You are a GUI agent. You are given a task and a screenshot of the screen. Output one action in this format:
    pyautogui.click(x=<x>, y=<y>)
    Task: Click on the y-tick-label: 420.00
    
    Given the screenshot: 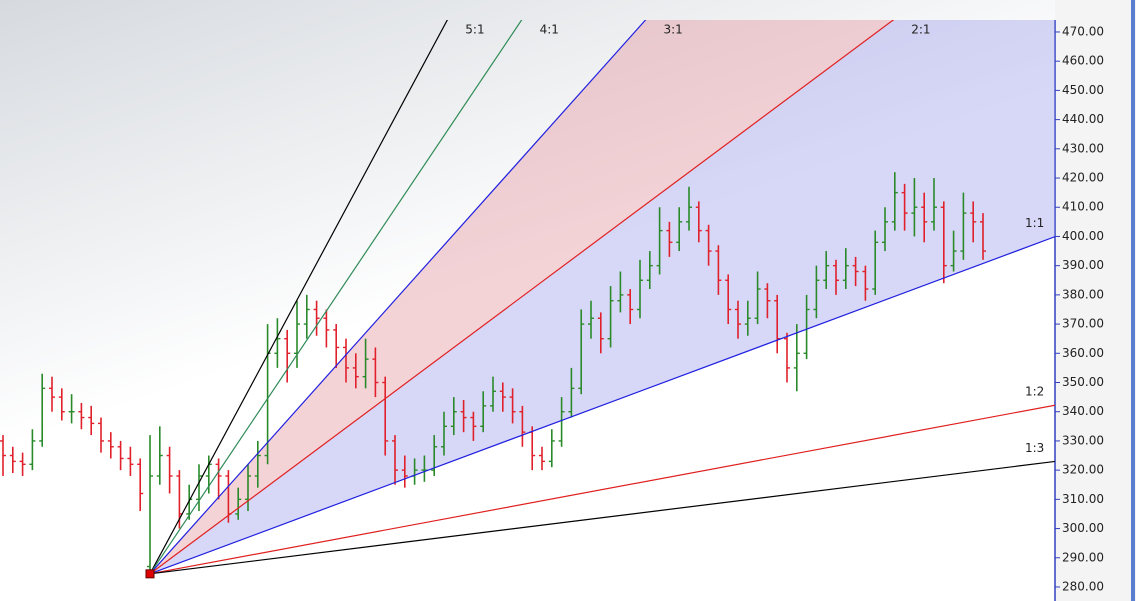 What is the action you would take?
    pyautogui.click(x=1083, y=178)
    